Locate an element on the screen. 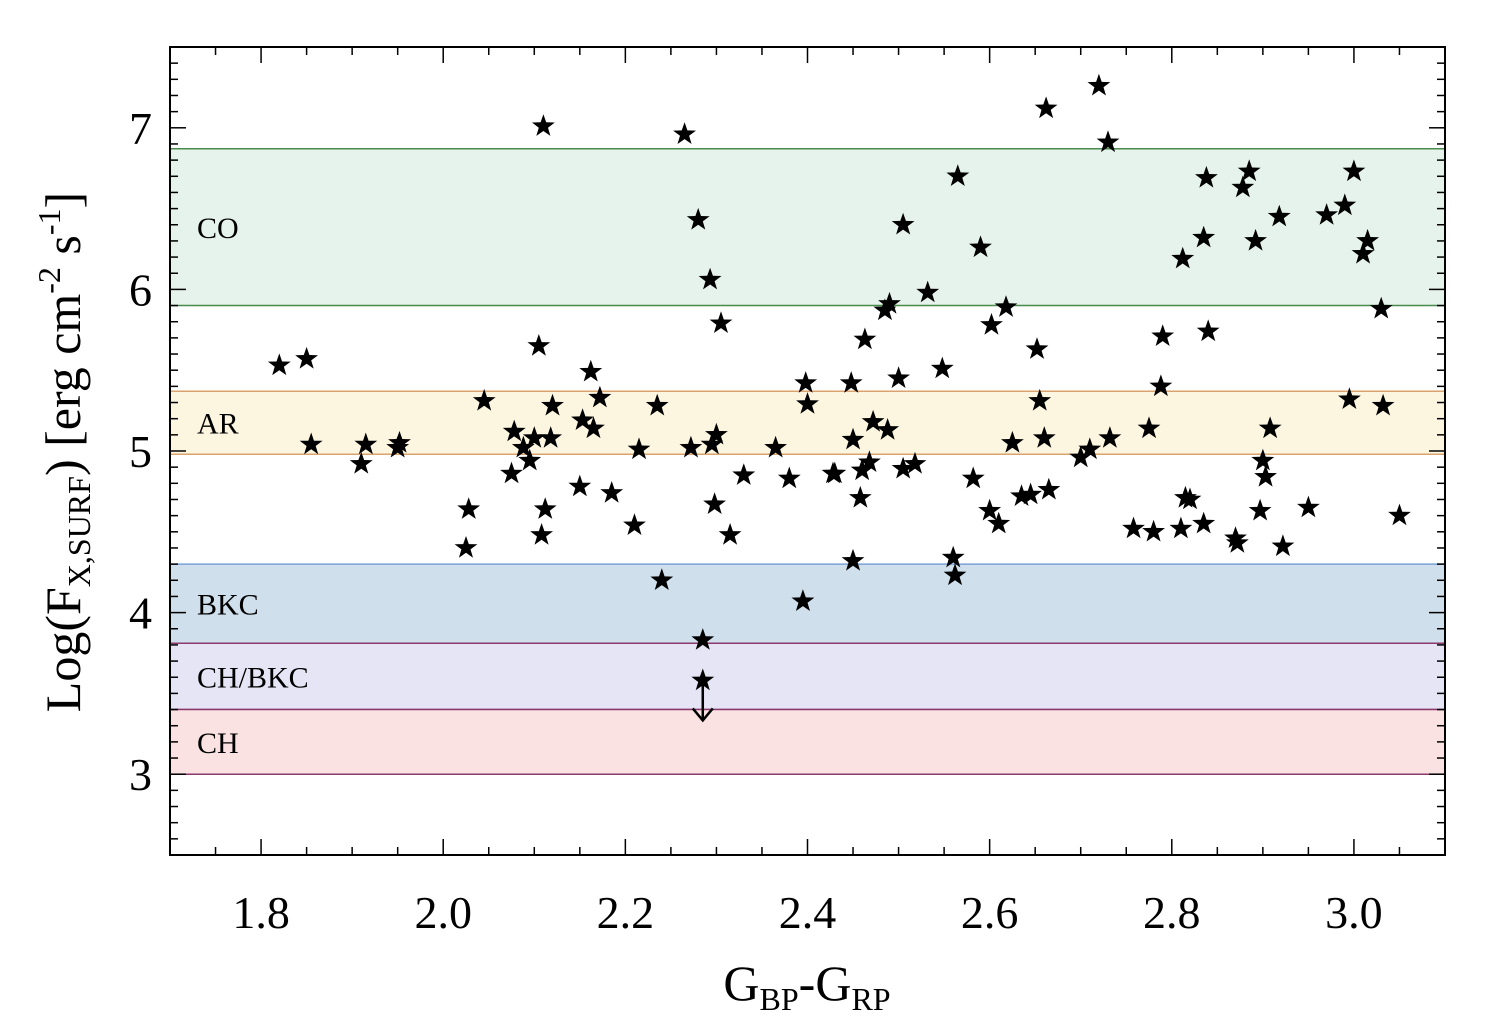 Image resolution: width=1494 pixels, height=1022 pixels. band-label-bkc: BKC is located at coordinates (228, 605).